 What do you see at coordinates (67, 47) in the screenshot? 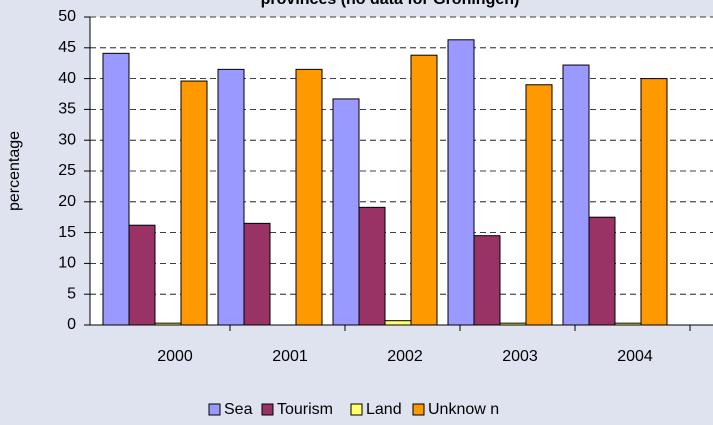
I see `y-tick-label: 45` at bounding box center [67, 47].